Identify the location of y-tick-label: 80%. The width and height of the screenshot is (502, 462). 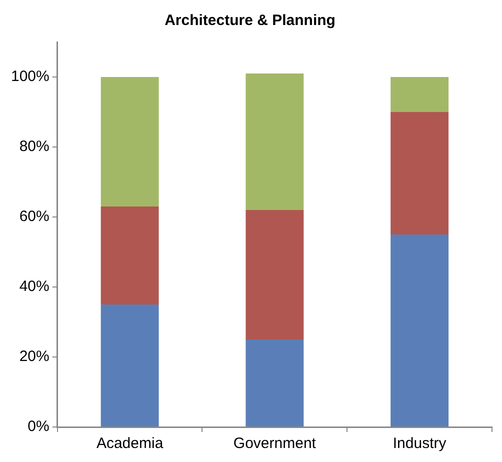
(34, 147).